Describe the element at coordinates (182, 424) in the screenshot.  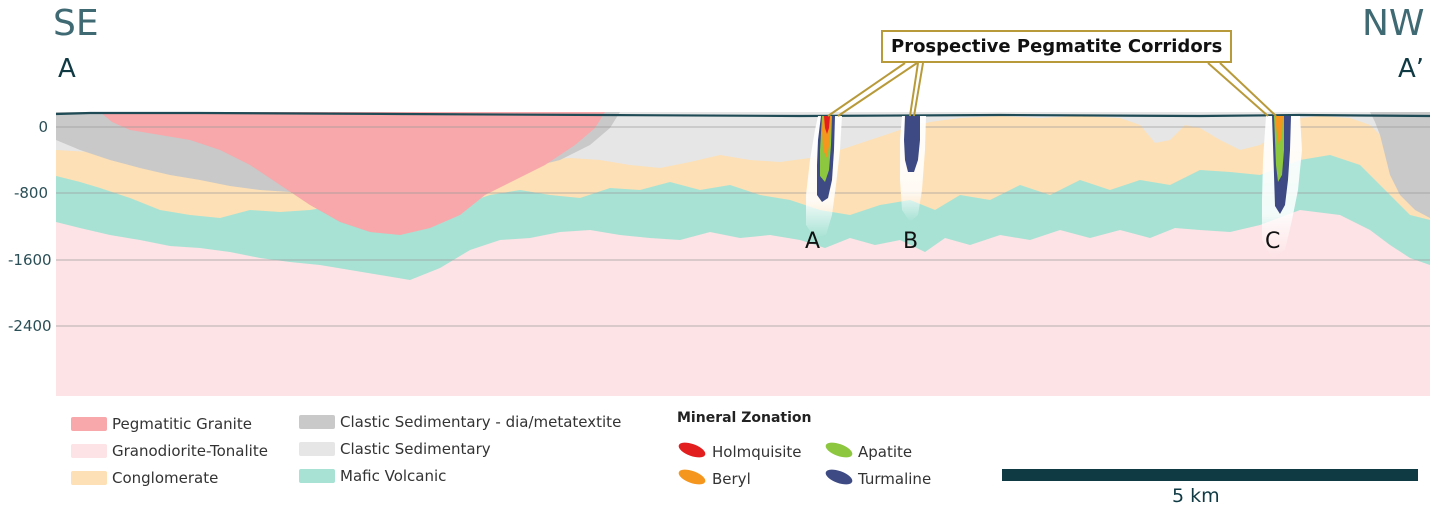
I see `legend-label-pegmatitic-granite: Pegmatitic Granite` at that location.